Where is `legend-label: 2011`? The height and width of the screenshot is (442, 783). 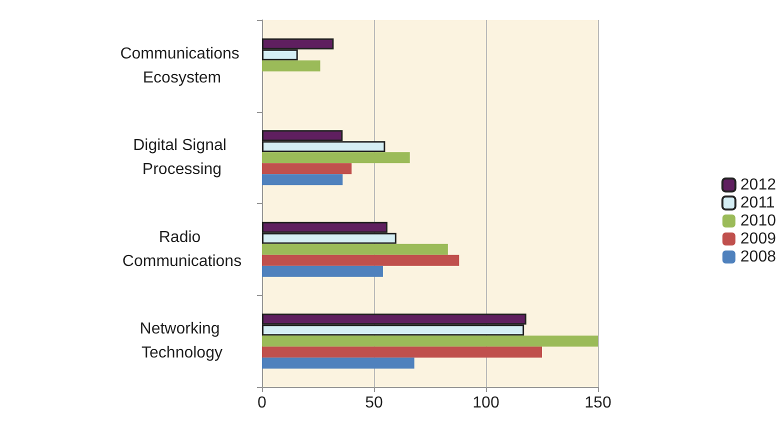 legend-label: 2011 is located at coordinates (757, 203).